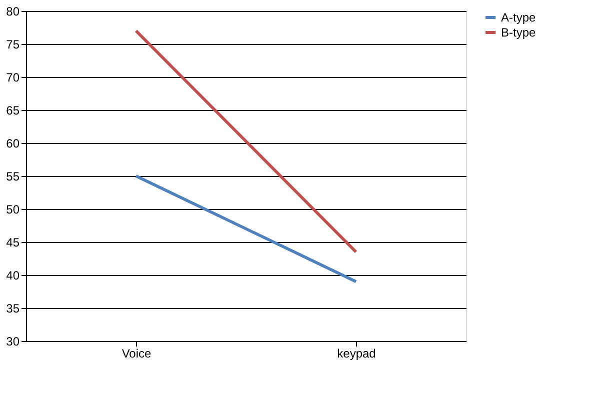 The image size is (613, 417). I want to click on y-tick-label: 55, so click(13, 177).